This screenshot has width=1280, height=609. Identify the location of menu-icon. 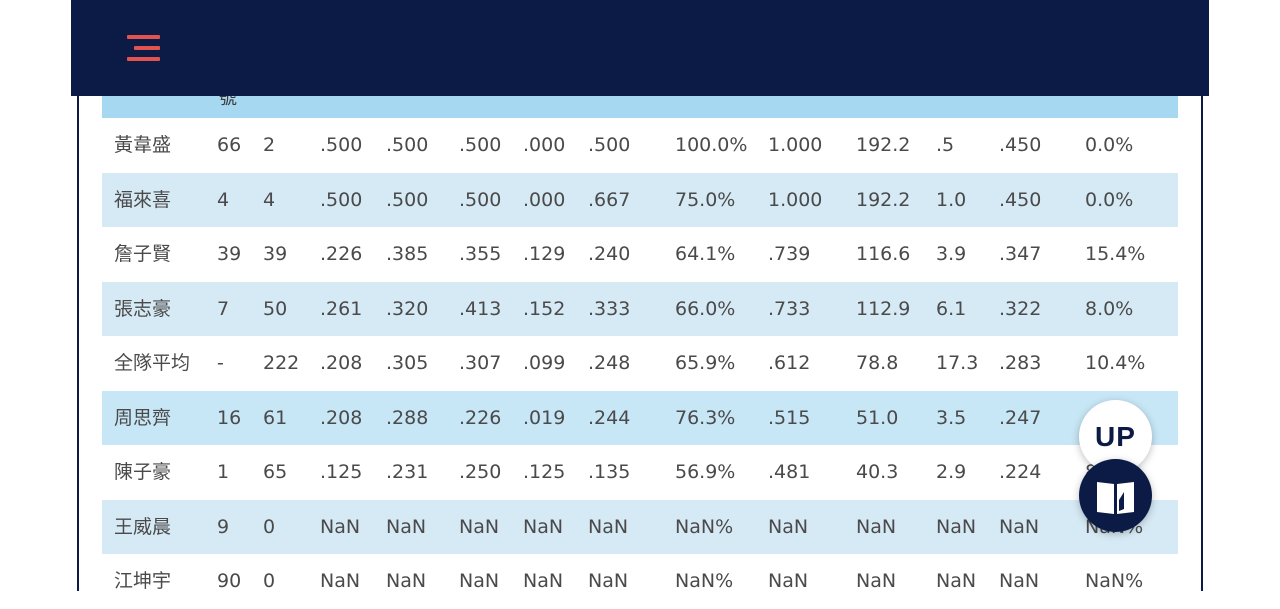
(144, 48).